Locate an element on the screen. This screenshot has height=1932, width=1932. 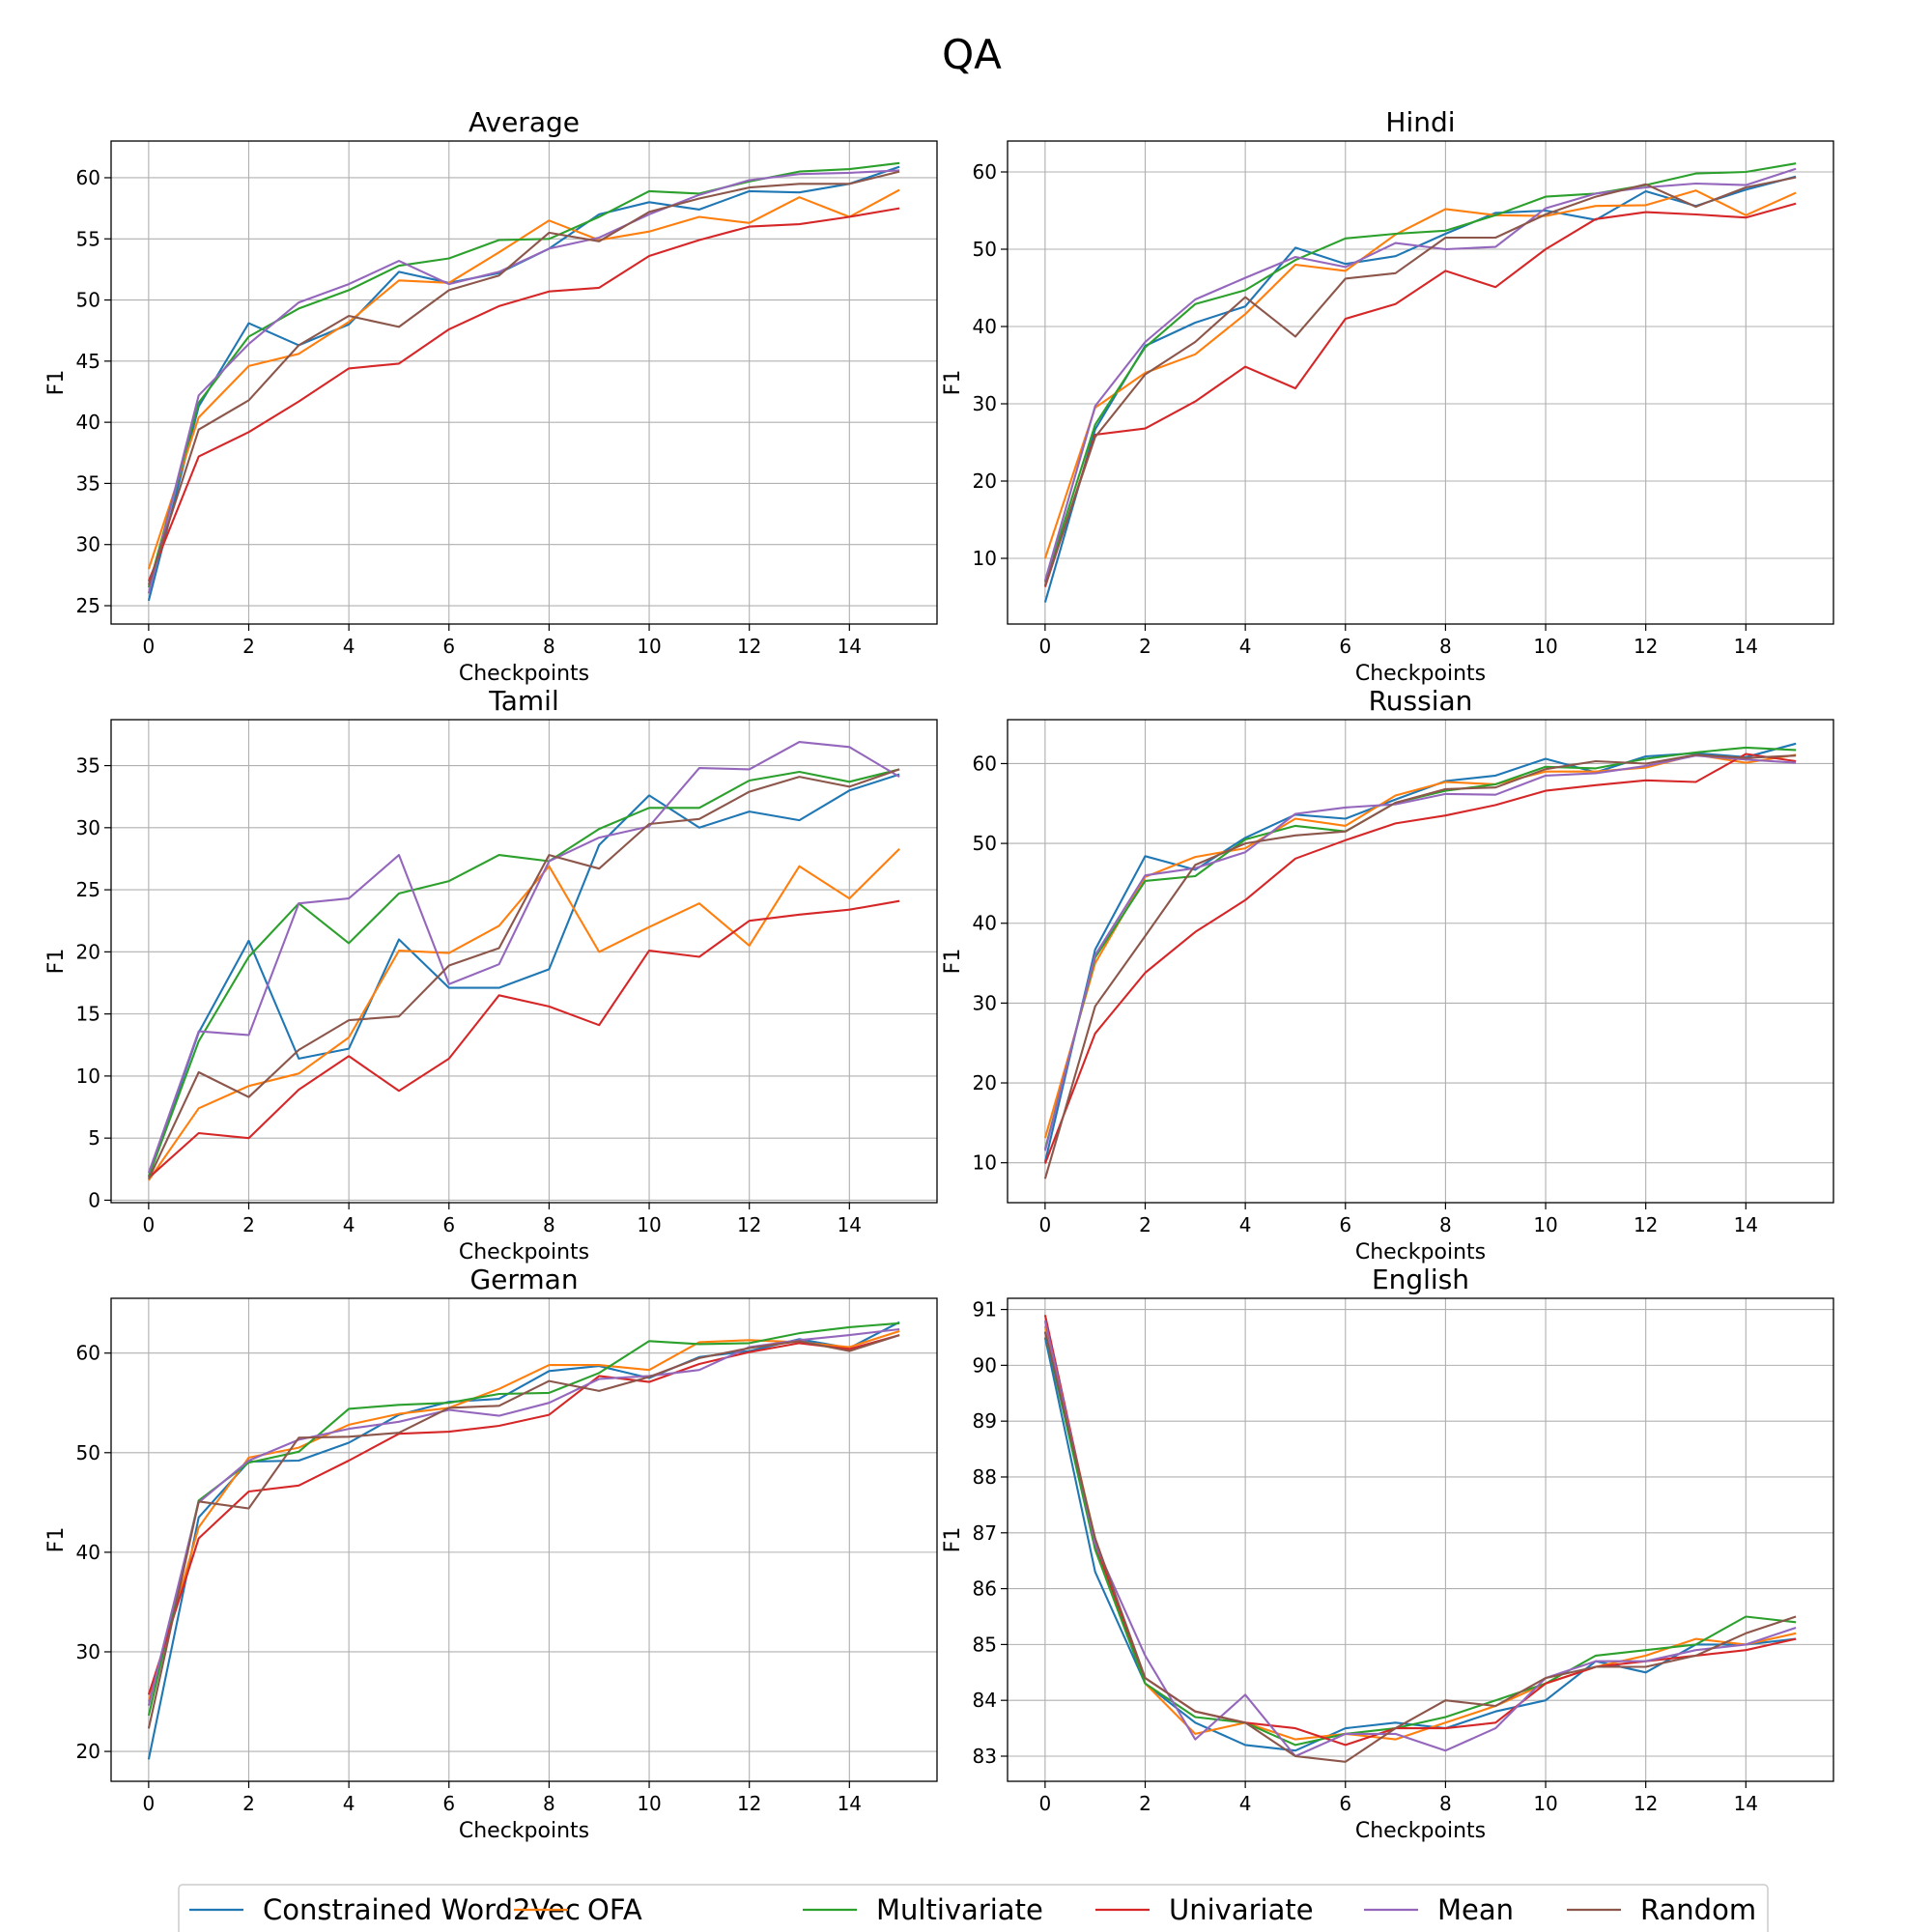
plot-frame is located at coordinates (1420, 961).